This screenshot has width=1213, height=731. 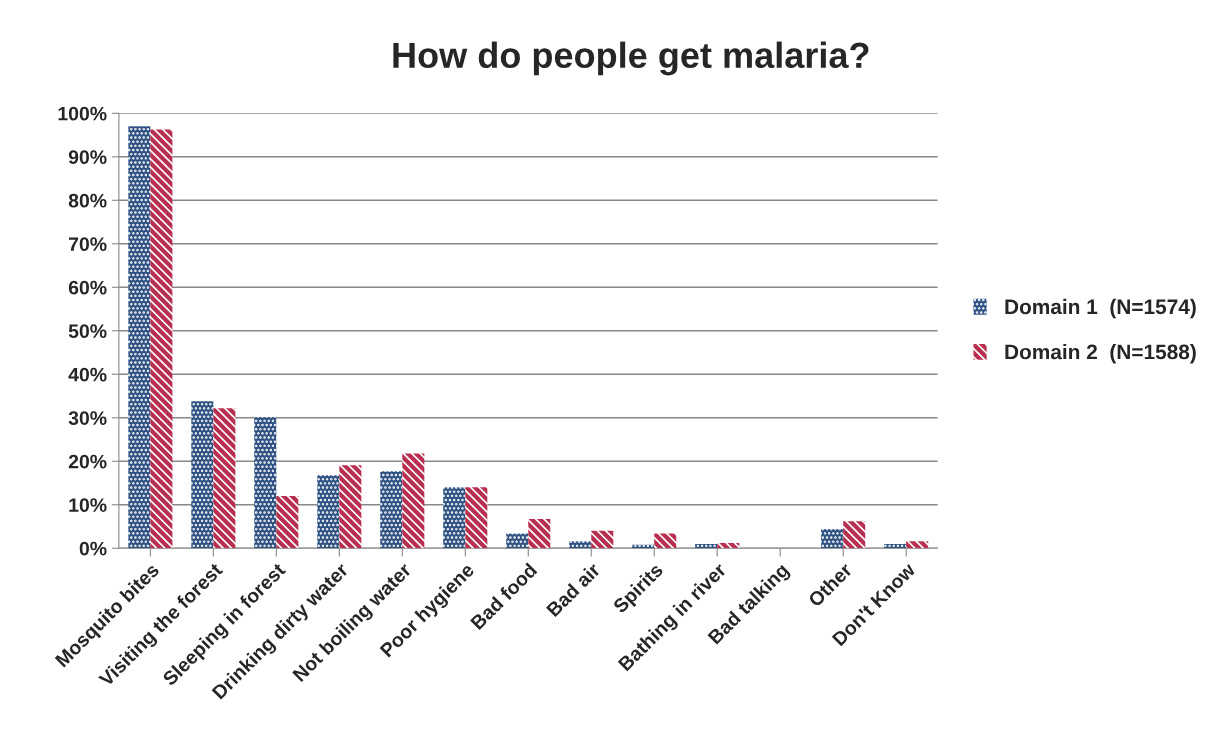 I want to click on y-tick-label: 100%, so click(x=82, y=113).